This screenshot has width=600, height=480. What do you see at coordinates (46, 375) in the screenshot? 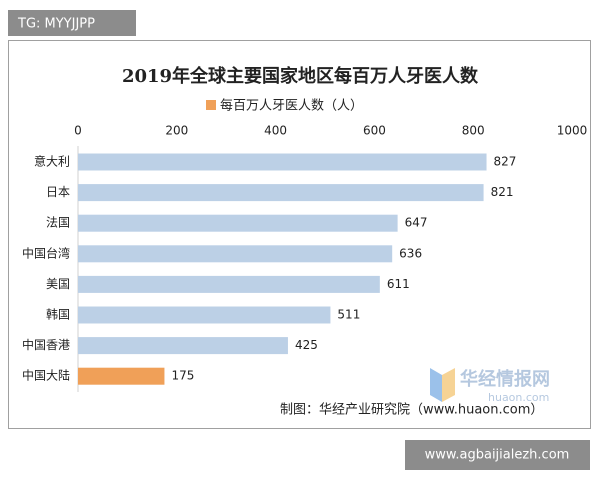
I see `y-tick-label: 中国大陆` at bounding box center [46, 375].